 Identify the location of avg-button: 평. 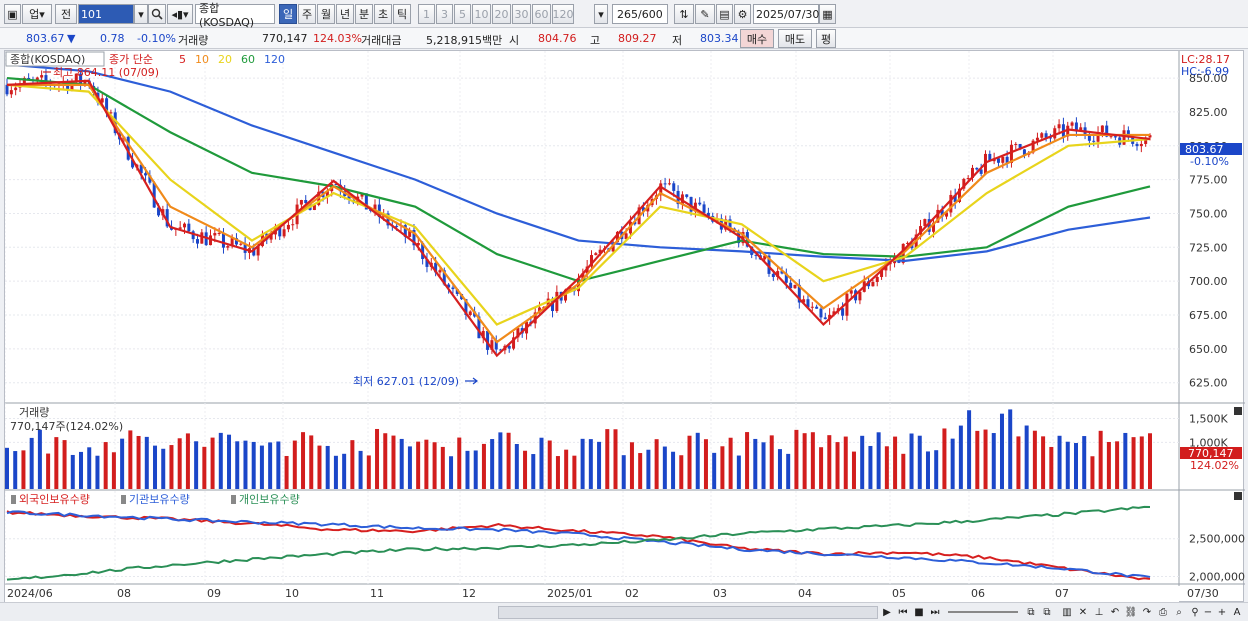
(826, 38).